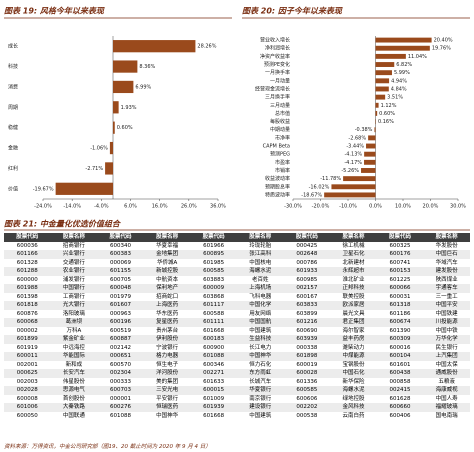  What do you see at coordinates (446, 347) in the screenshot?
I see `stock-name: 民生银行` at bounding box center [446, 347].